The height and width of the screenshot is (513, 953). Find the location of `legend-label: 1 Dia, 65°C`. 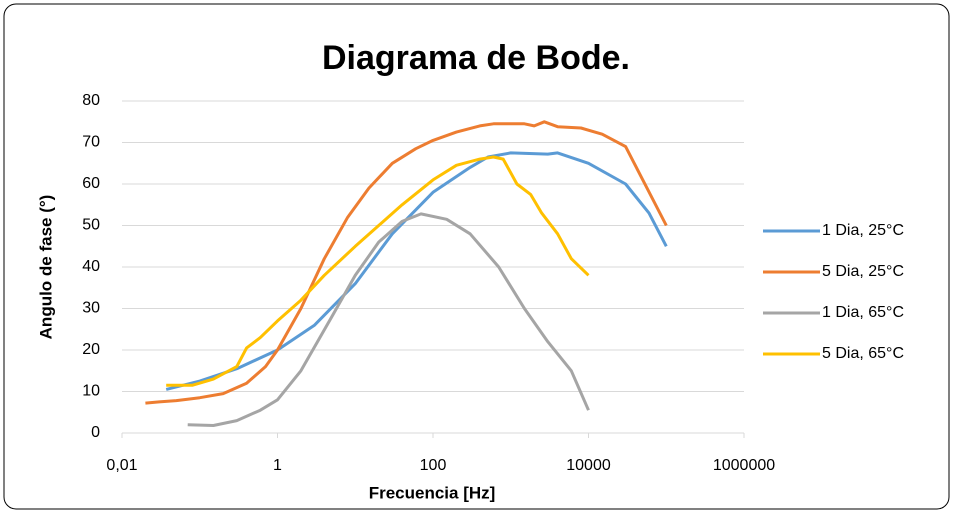

legend-label: 1 Dia, 65°C is located at coordinates (863, 312).